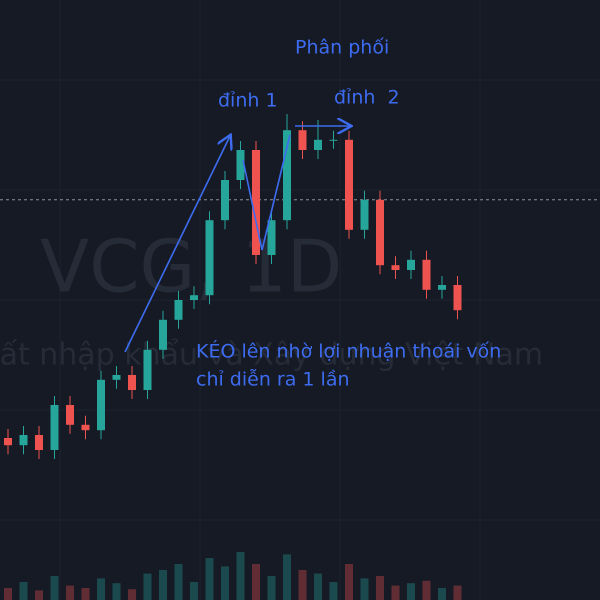  What do you see at coordinates (191, 267) in the screenshot?
I see `watermark: VCG, 1D` at bounding box center [191, 267].